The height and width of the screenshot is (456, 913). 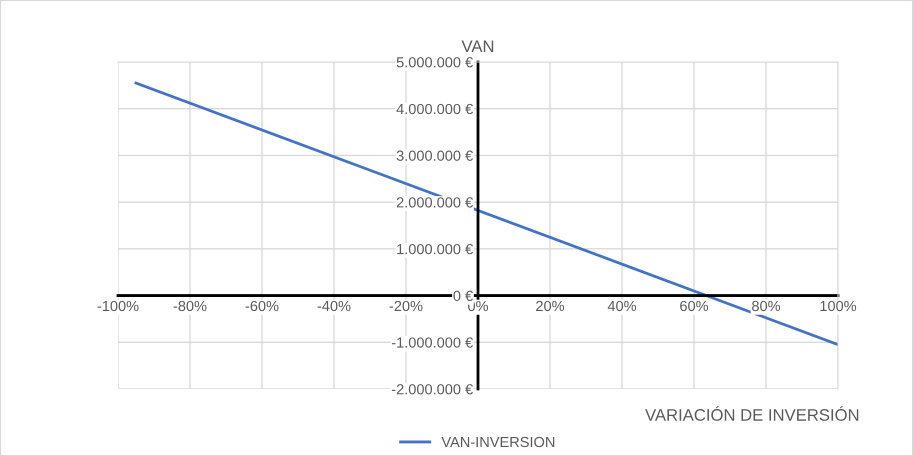 What do you see at coordinates (432, 342) in the screenshot?
I see `y-tick-label: -1.000.000 €` at bounding box center [432, 342].